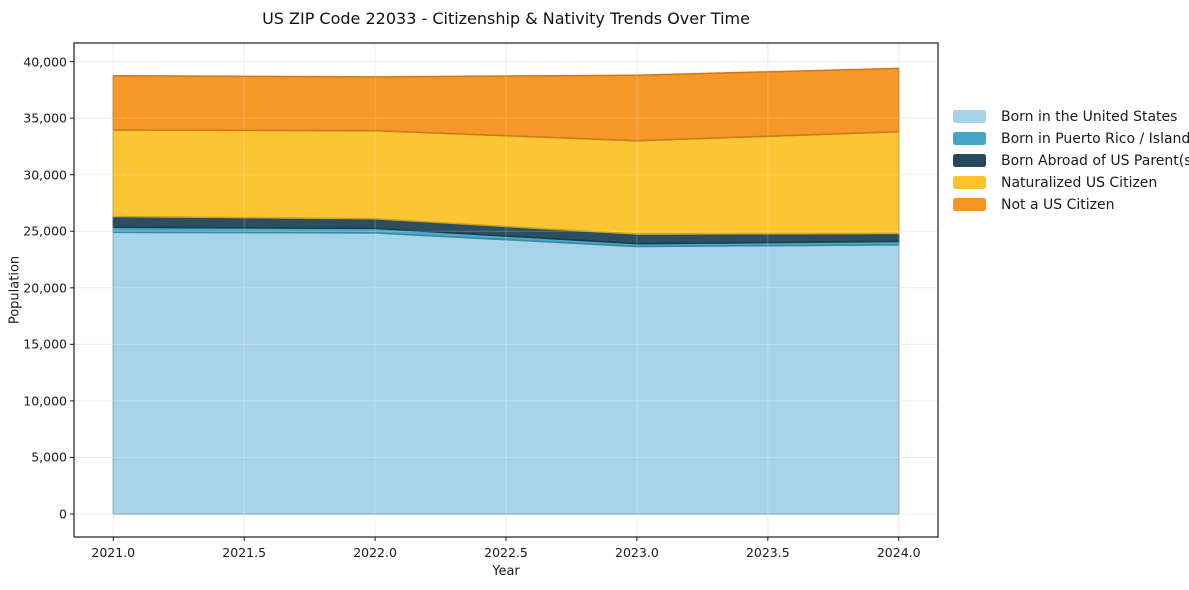  I want to click on y-tick-label: 0, so click(63, 514).